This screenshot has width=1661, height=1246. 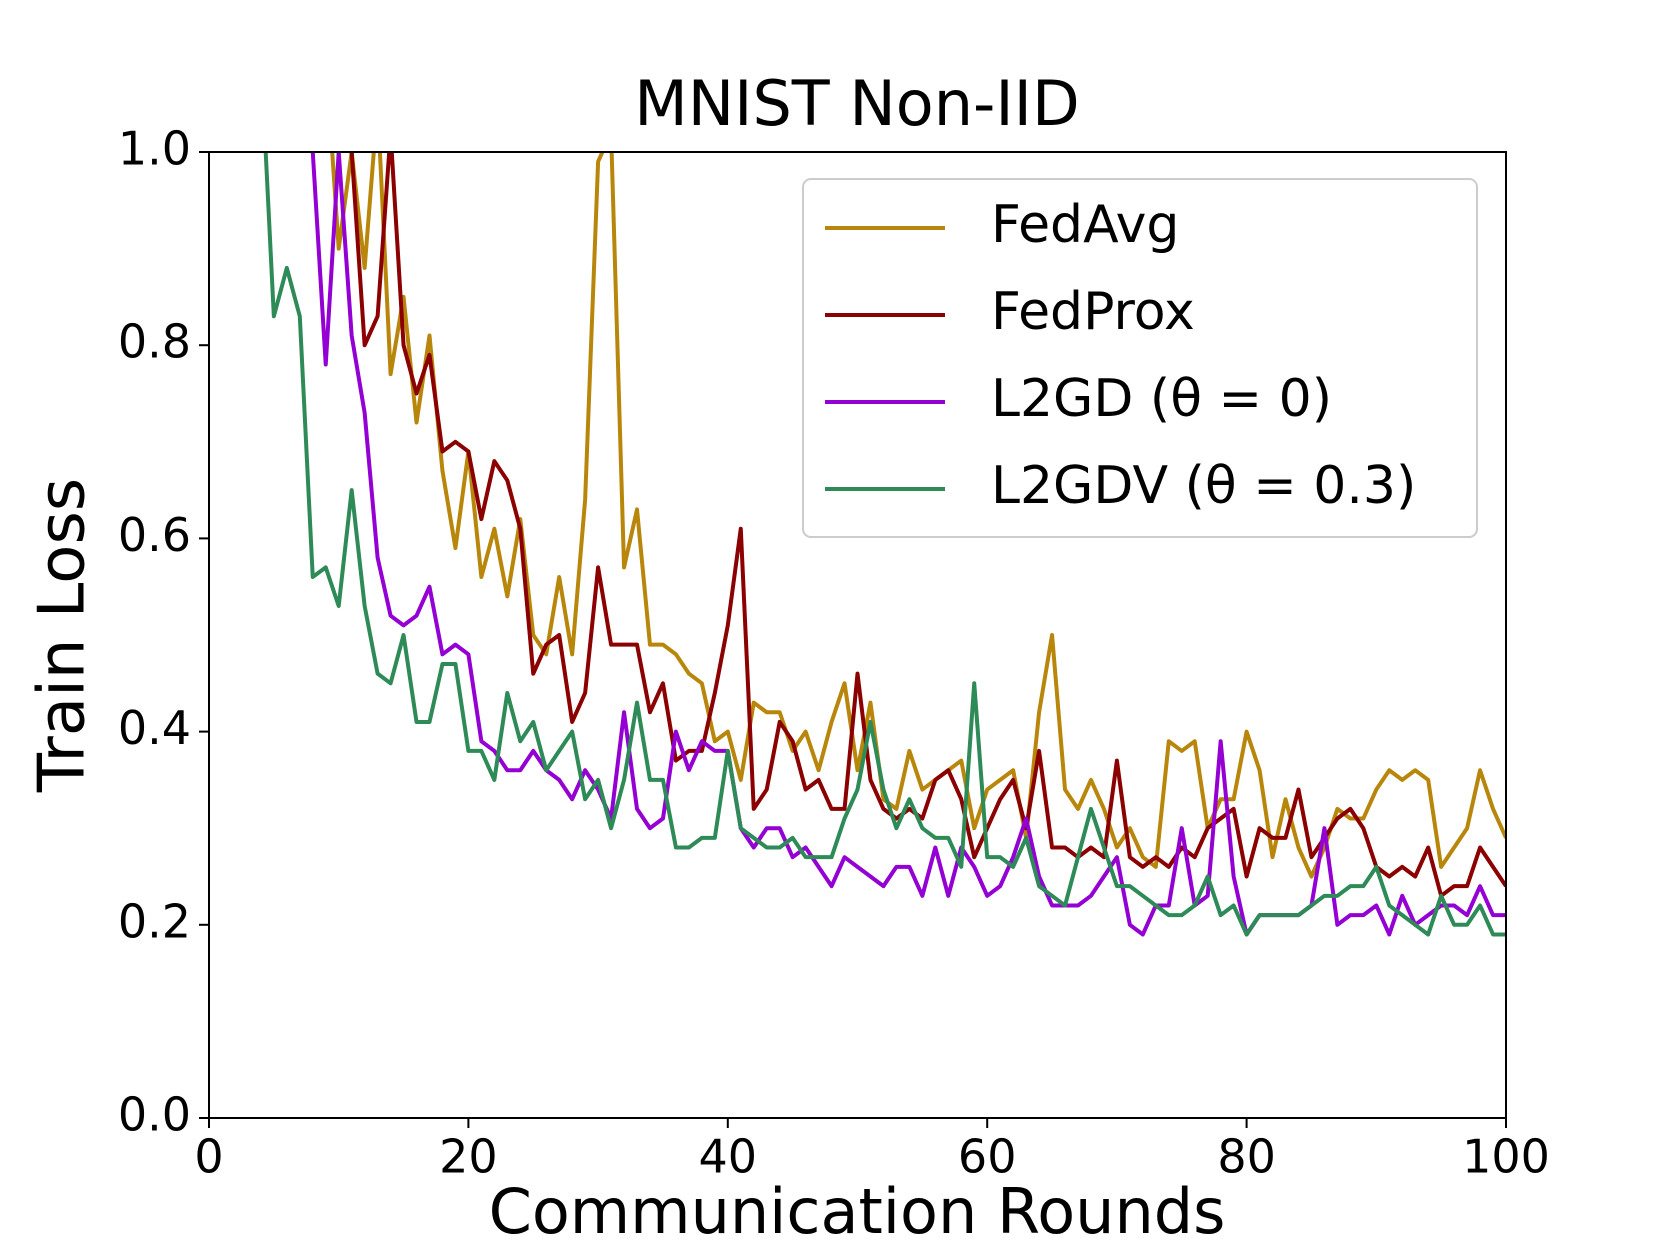 What do you see at coordinates (1203, 486) in the screenshot?
I see `legend-label: L2GDV (θ = 0.3)` at bounding box center [1203, 486].